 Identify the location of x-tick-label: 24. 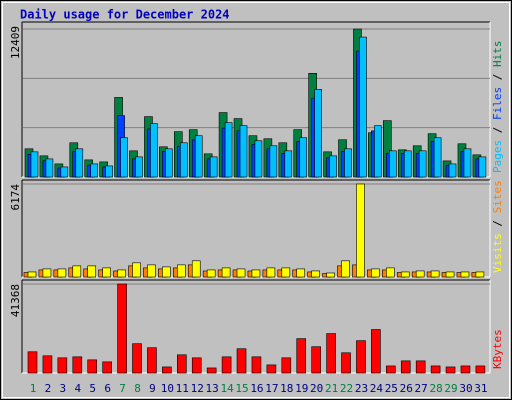
(377, 388).